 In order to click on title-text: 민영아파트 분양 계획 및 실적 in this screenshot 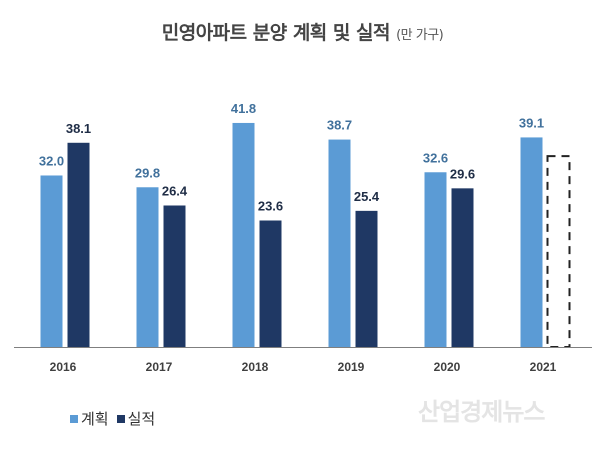, I will do `click(276, 33)`.